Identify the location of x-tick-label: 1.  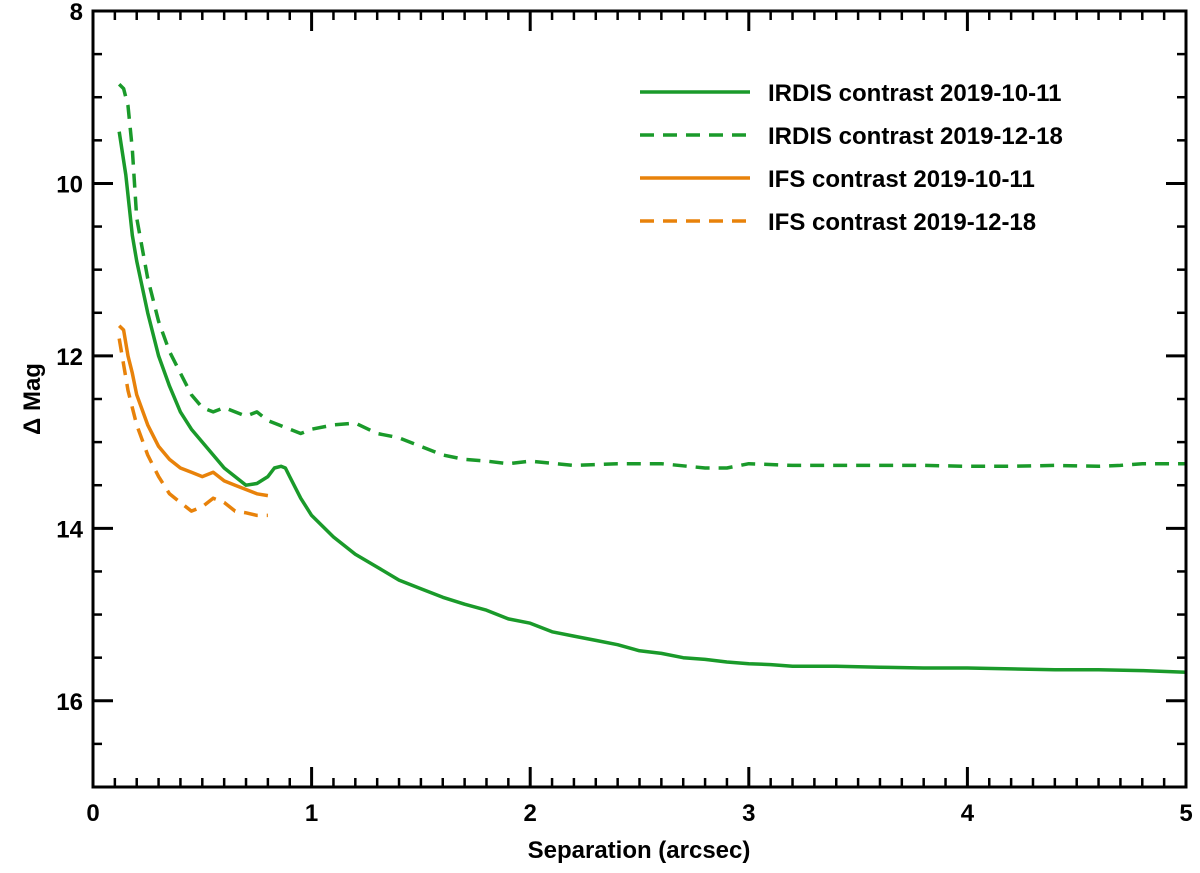
(311, 813).